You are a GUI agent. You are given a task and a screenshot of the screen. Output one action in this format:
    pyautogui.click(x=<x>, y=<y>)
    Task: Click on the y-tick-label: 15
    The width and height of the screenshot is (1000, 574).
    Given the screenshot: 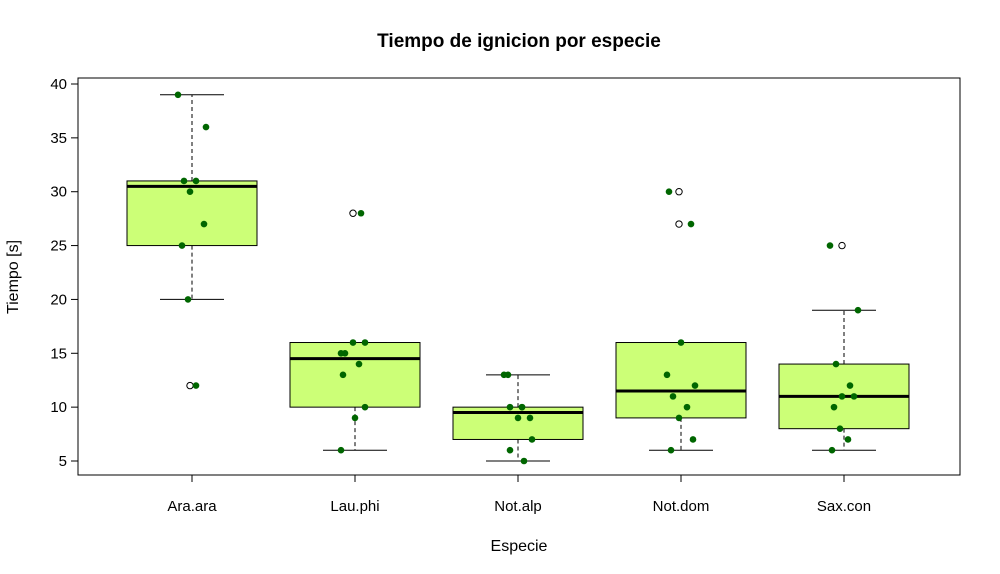 What is the action you would take?
    pyautogui.click(x=58, y=353)
    